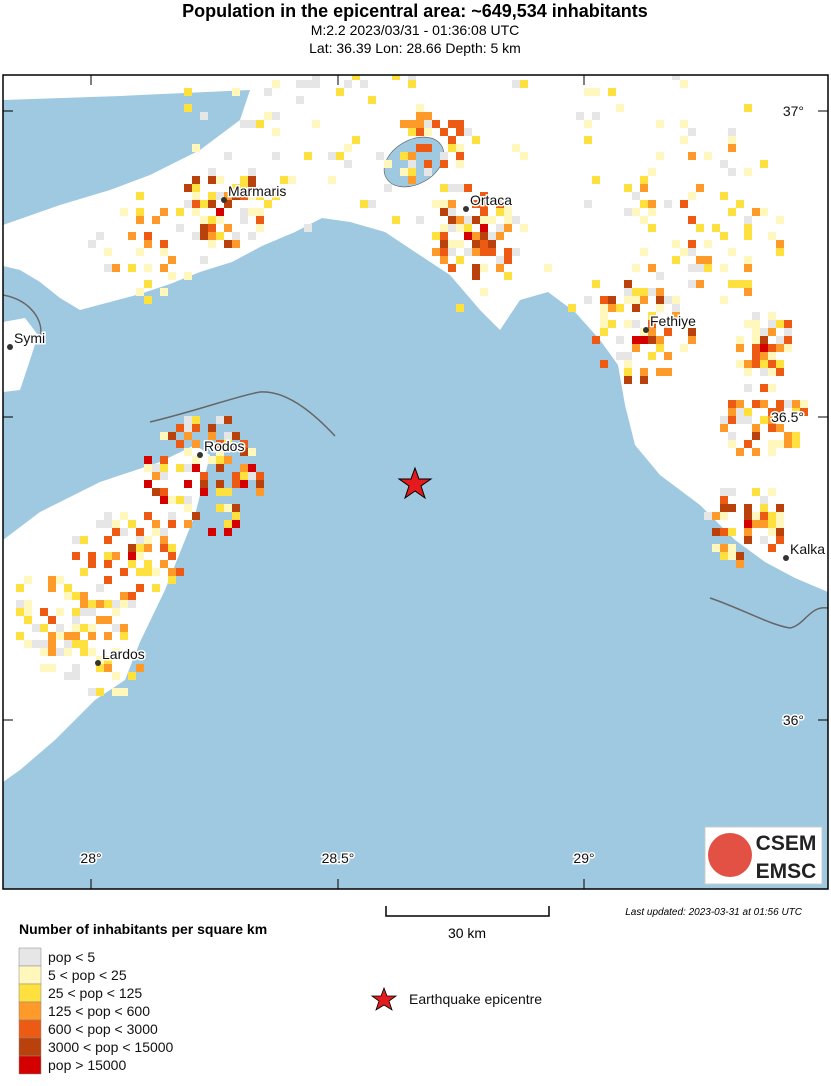  Describe the element at coordinates (793, 720) in the screenshot. I see `lat-label: 36°` at that location.